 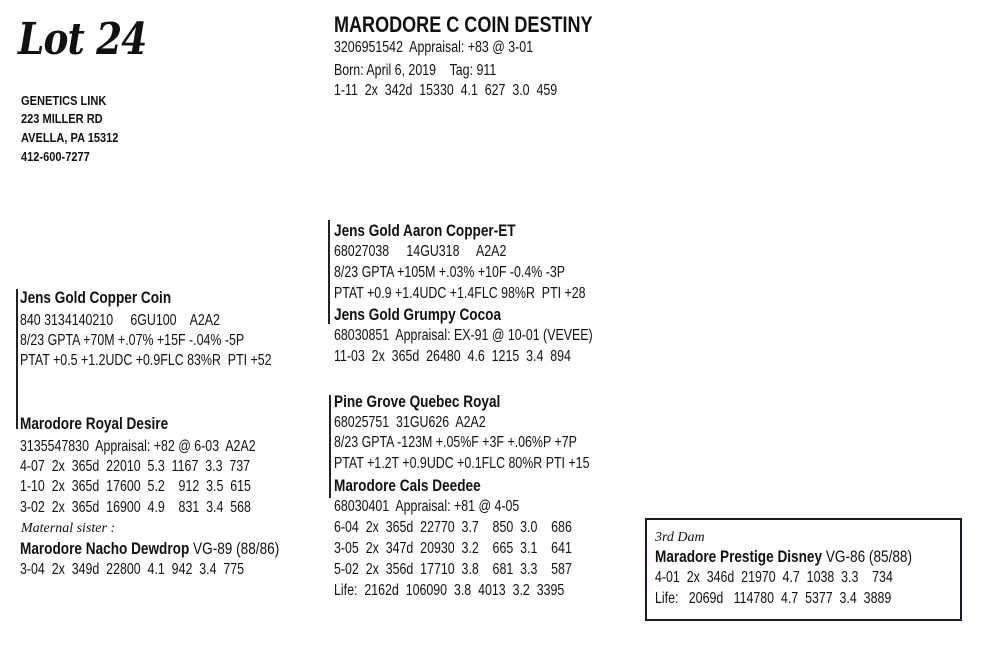 I want to click on maternal-sister-label: Maternal sister :, so click(x=68, y=528).